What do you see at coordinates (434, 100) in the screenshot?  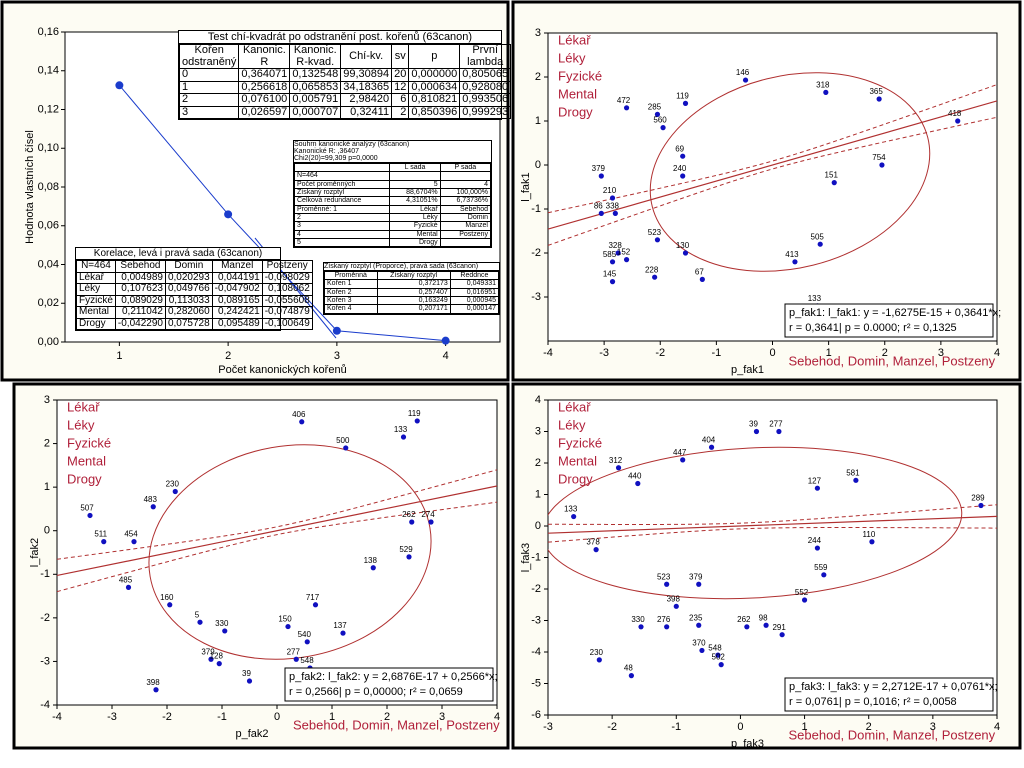 I see `table-cell: 0,810821` at bounding box center [434, 100].